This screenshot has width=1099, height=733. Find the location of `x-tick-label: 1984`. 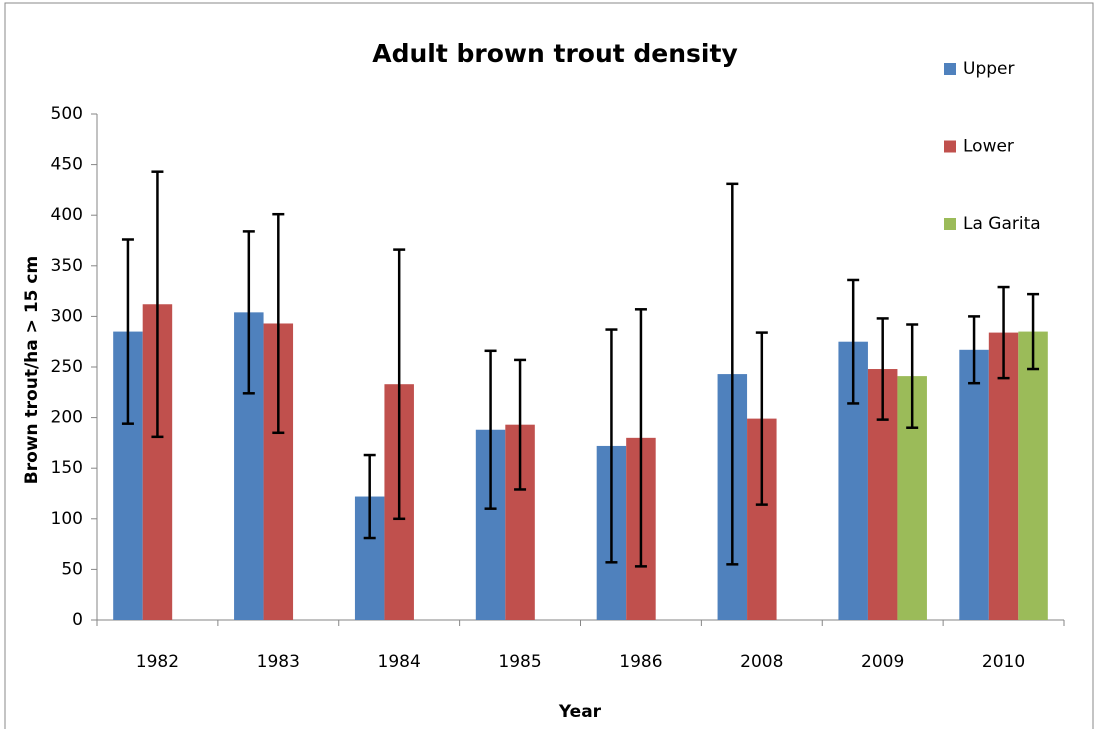

x-tick-label: 1984 is located at coordinates (399, 662).